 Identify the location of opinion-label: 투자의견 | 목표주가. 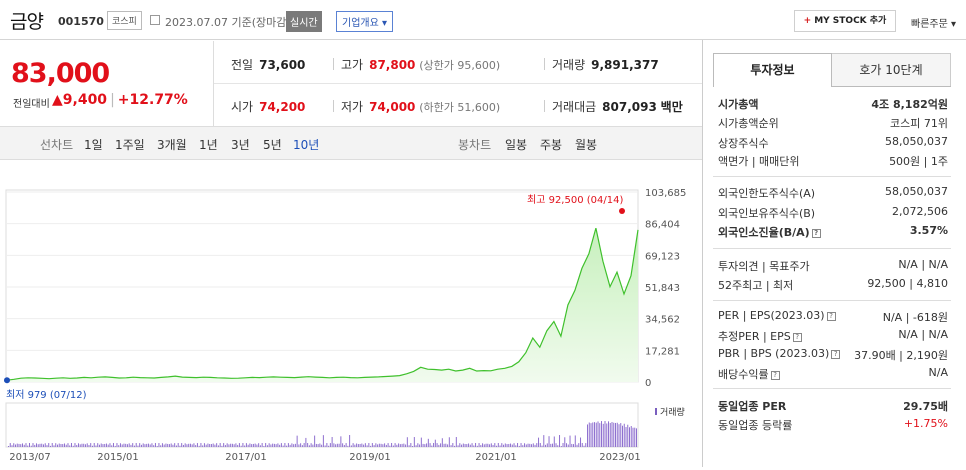
(764, 266).